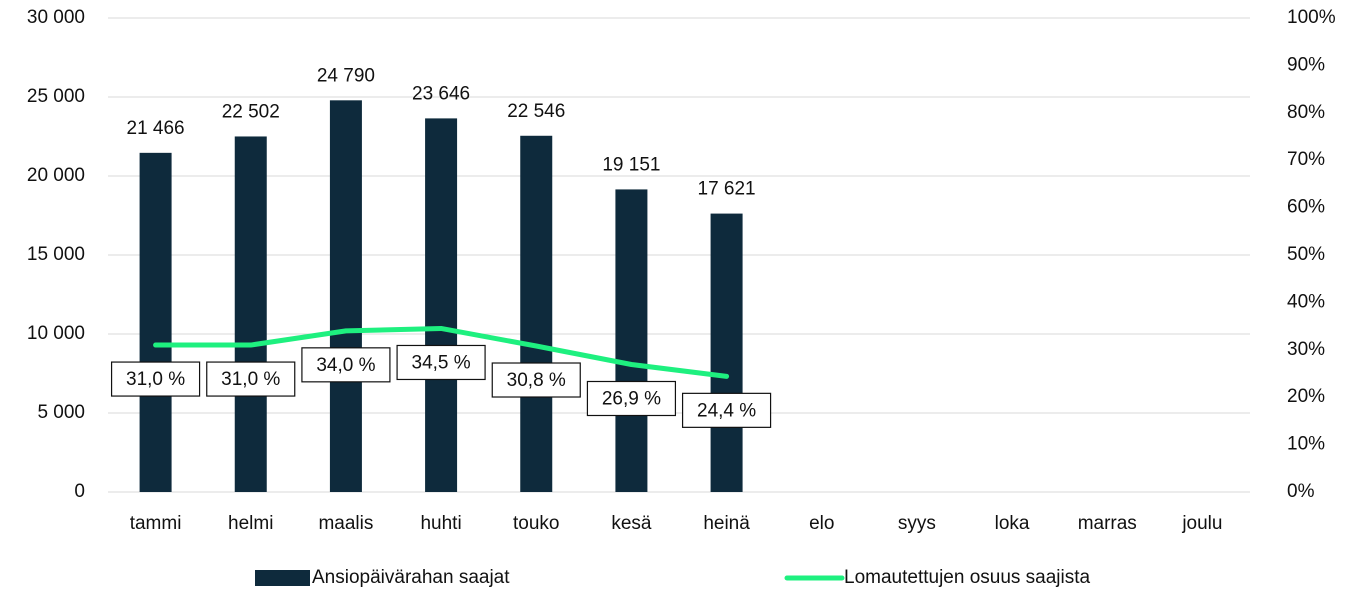 This screenshot has width=1365, height=591. I want to click on data-label: 26,9 %, so click(631, 399).